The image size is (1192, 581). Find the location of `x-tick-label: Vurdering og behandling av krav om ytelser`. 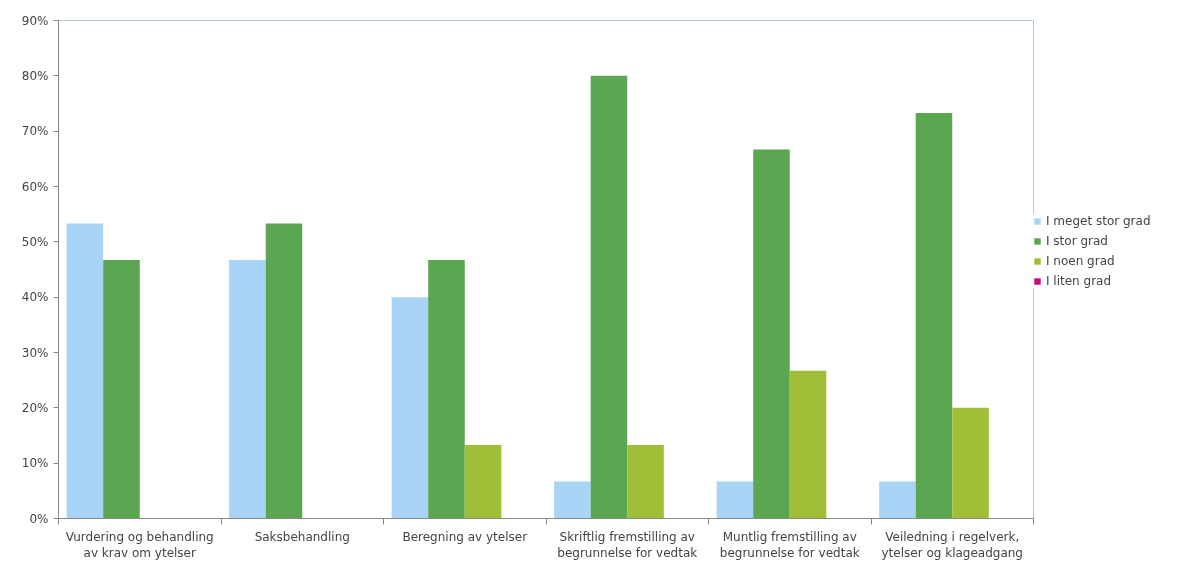

x-tick-label: Vurdering og behandling av krav om ytelser is located at coordinates (139, 545).